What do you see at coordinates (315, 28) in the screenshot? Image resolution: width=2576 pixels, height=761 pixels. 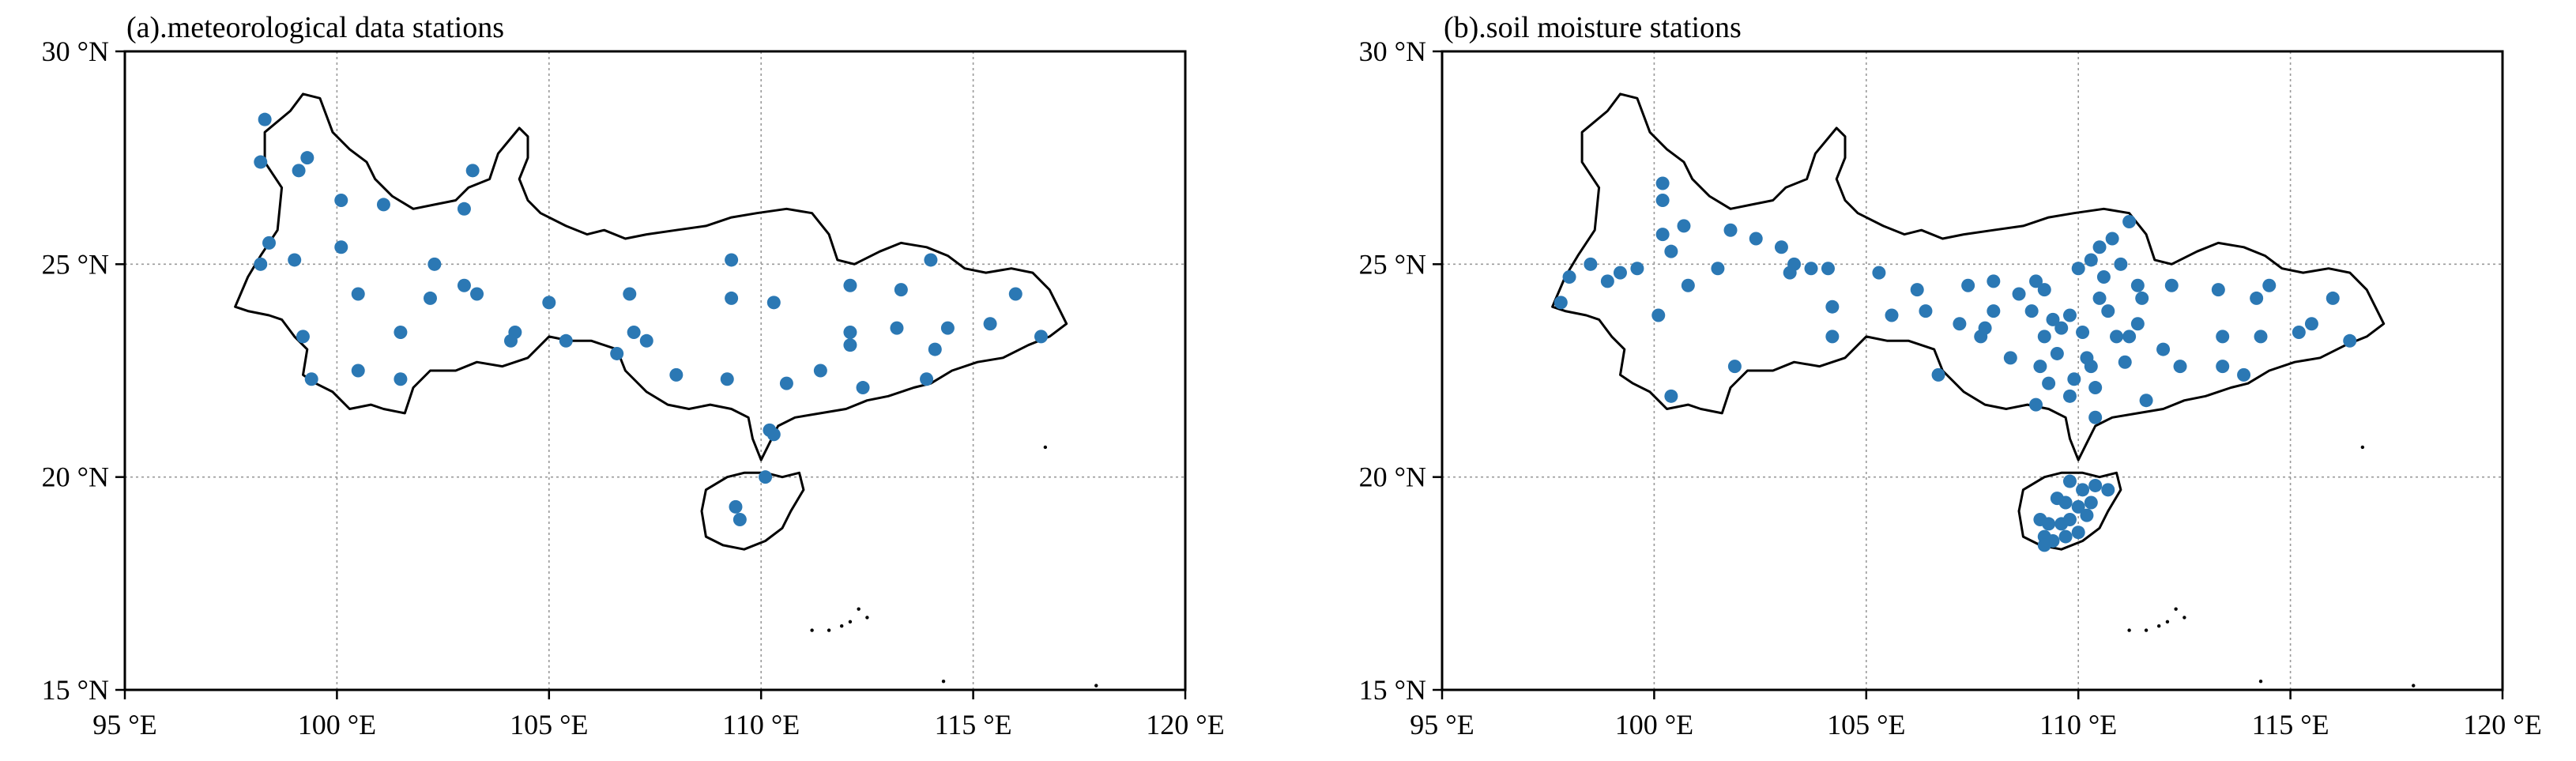 I see `panel-title: (a).meteorological data stations` at bounding box center [315, 28].